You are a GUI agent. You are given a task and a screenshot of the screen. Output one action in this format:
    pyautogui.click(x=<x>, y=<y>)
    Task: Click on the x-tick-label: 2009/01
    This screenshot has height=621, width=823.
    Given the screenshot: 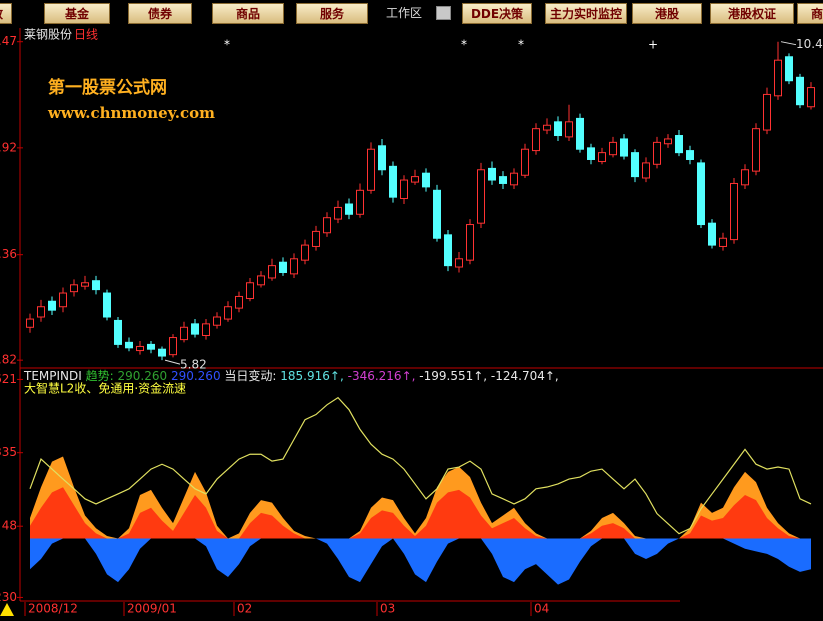 What is the action you would take?
    pyautogui.click(x=152, y=609)
    